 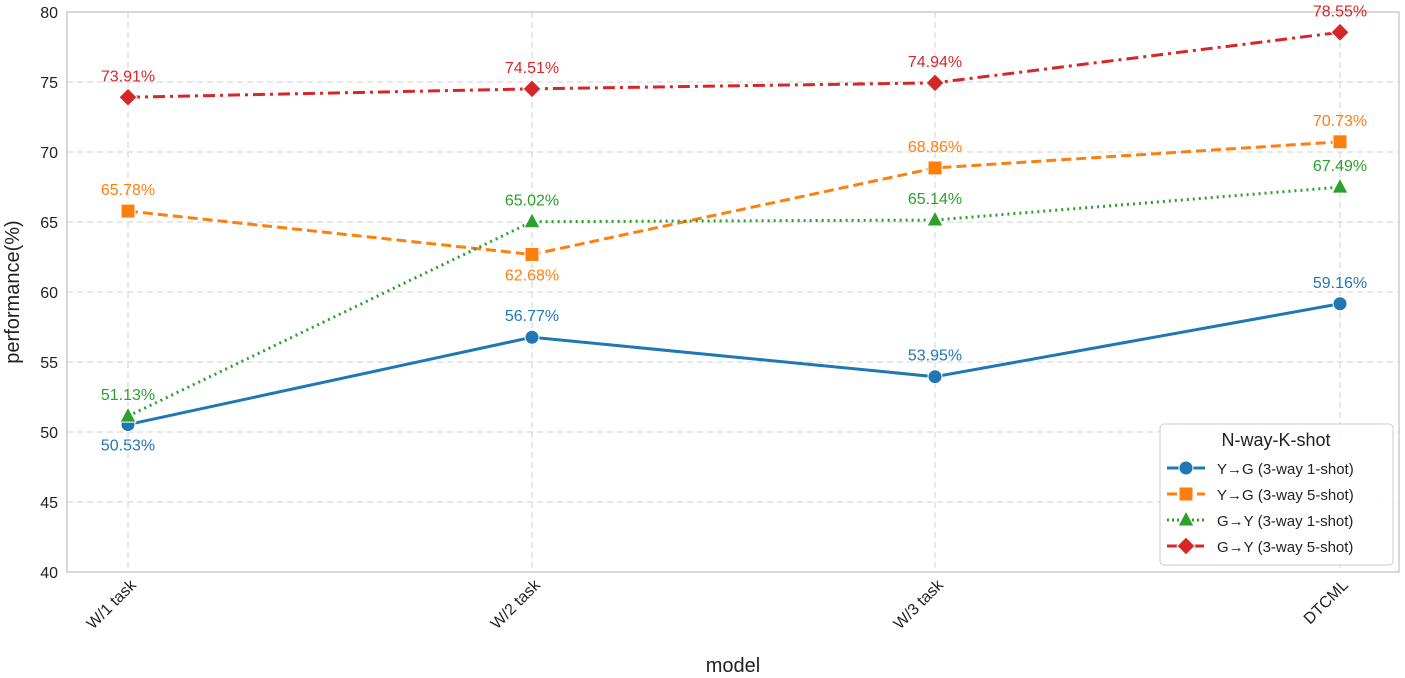 What do you see at coordinates (532, 275) in the screenshot?
I see `data-label: 62.68%` at bounding box center [532, 275].